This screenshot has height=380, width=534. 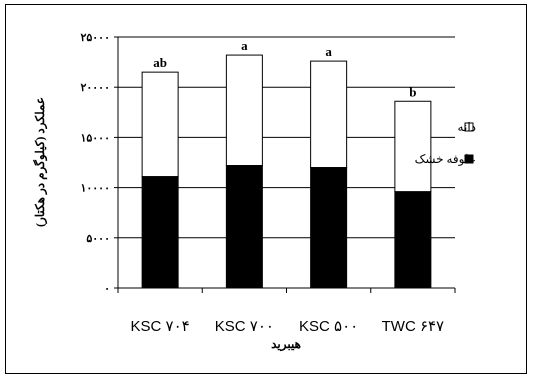 What do you see at coordinates (40, 162) in the screenshot?
I see `y-axis-title: عملکرد (کیلوگرم در هکتار)` at bounding box center [40, 162].